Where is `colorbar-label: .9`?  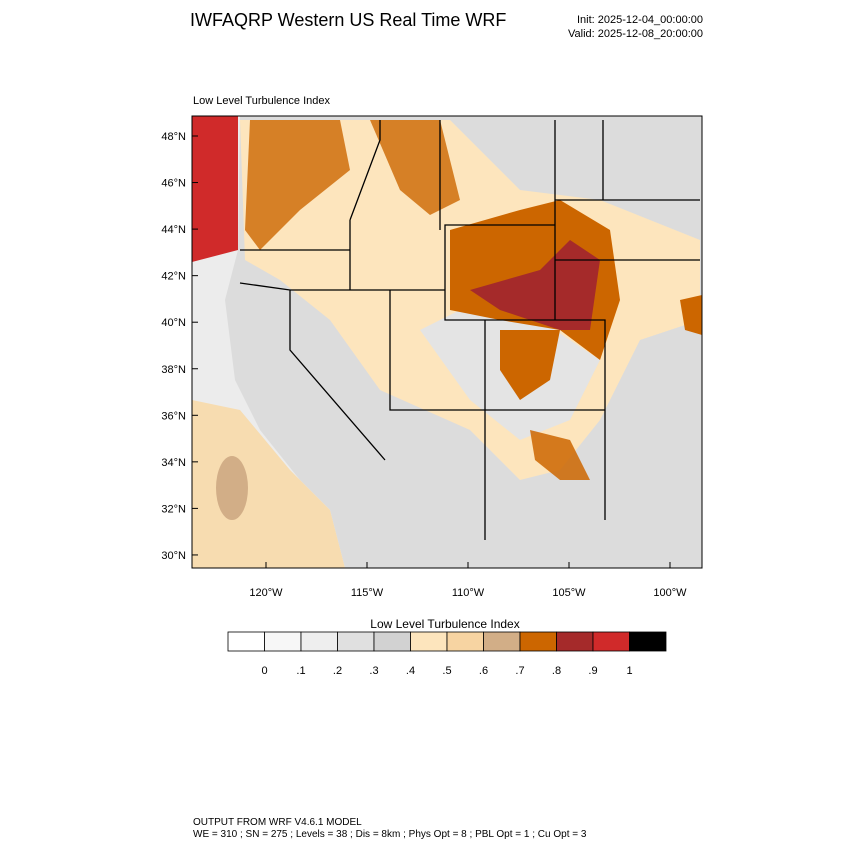
colorbar-label: .9 is located at coordinates (592, 671).